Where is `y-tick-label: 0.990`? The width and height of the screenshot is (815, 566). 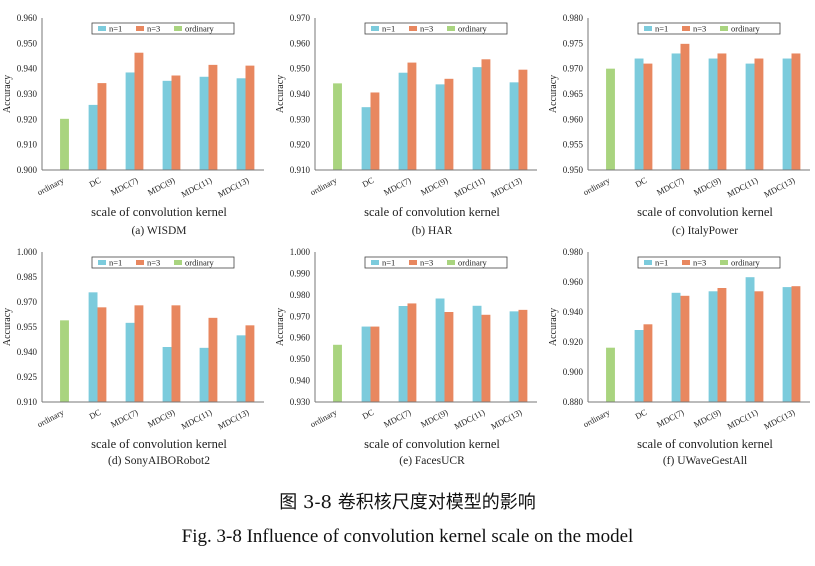 y-tick-label: 0.990 is located at coordinates (300, 273).